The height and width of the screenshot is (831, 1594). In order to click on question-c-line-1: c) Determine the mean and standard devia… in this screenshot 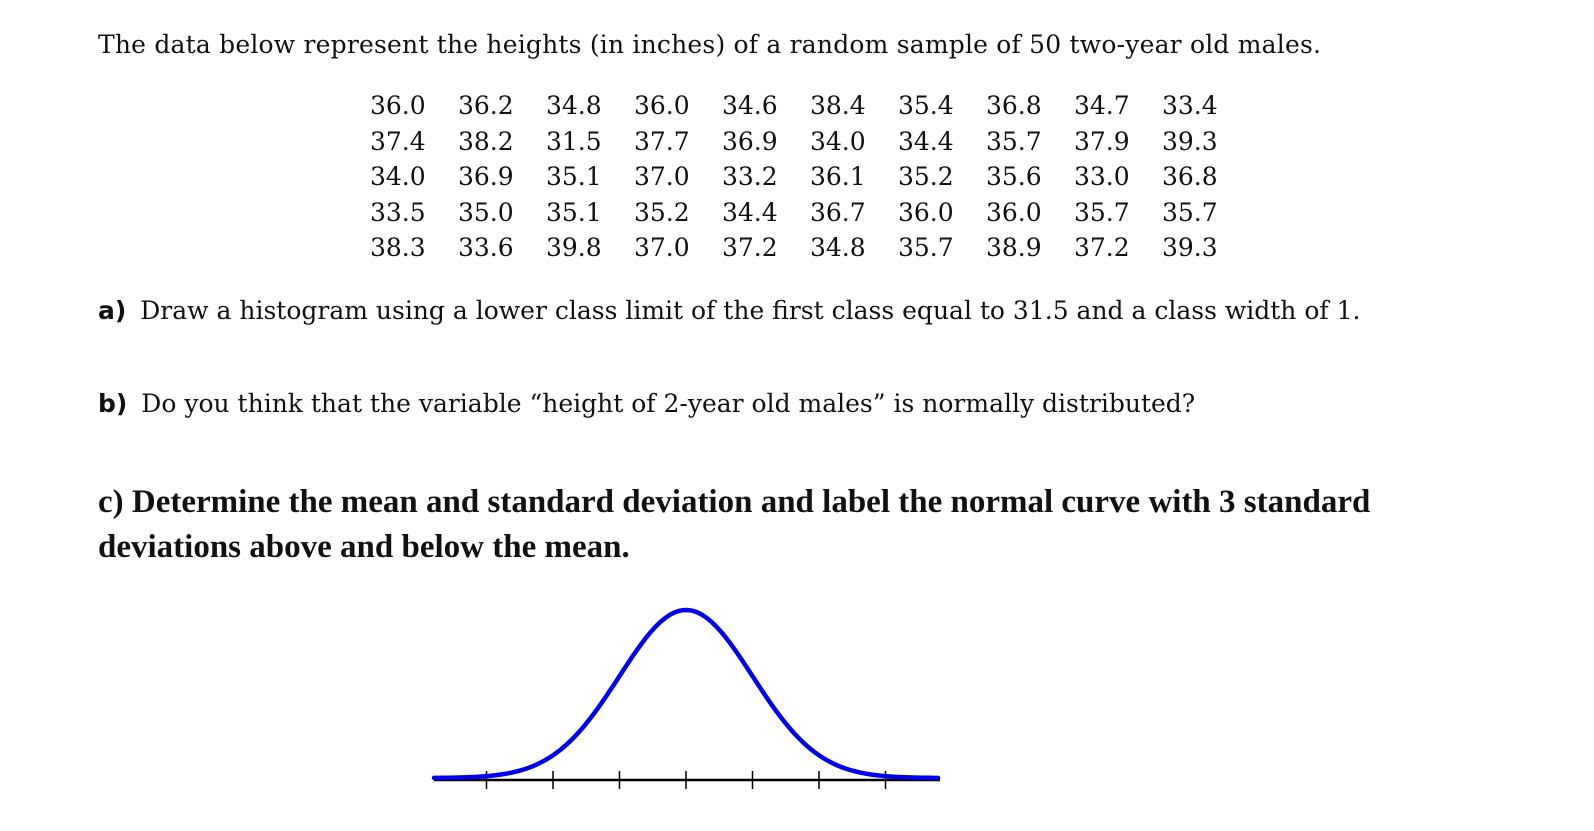, I will do `click(734, 502)`.